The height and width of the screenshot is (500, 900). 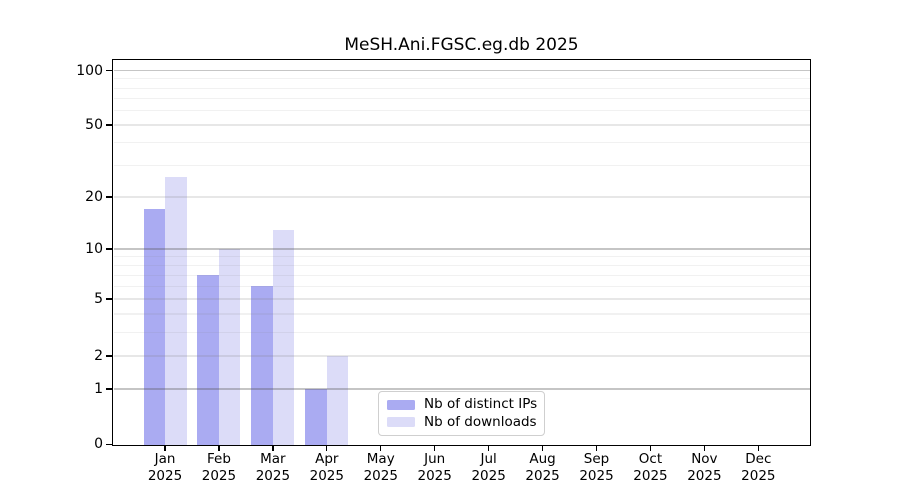 What do you see at coordinates (89, 70) in the screenshot?
I see `y-tick-label-100: 100` at bounding box center [89, 70].